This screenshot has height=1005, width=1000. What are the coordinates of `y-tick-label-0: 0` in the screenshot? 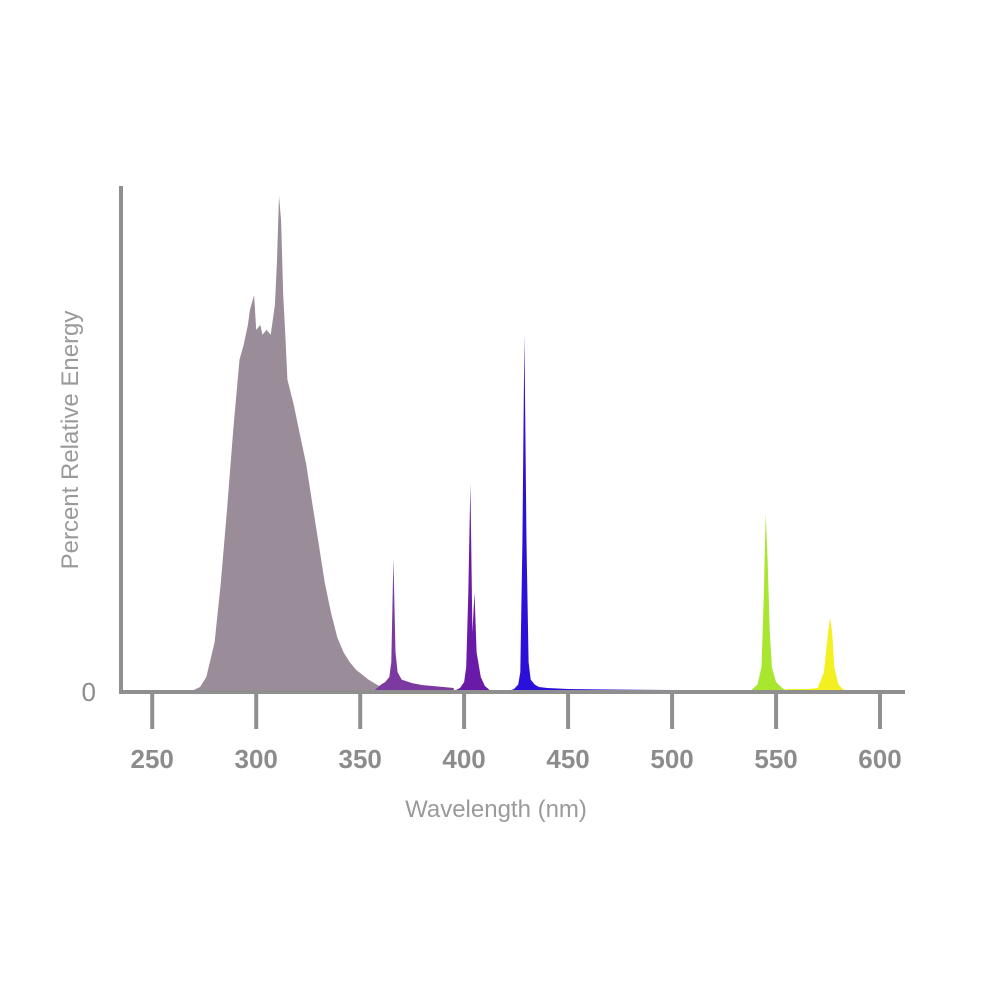 It's located at (89, 692).